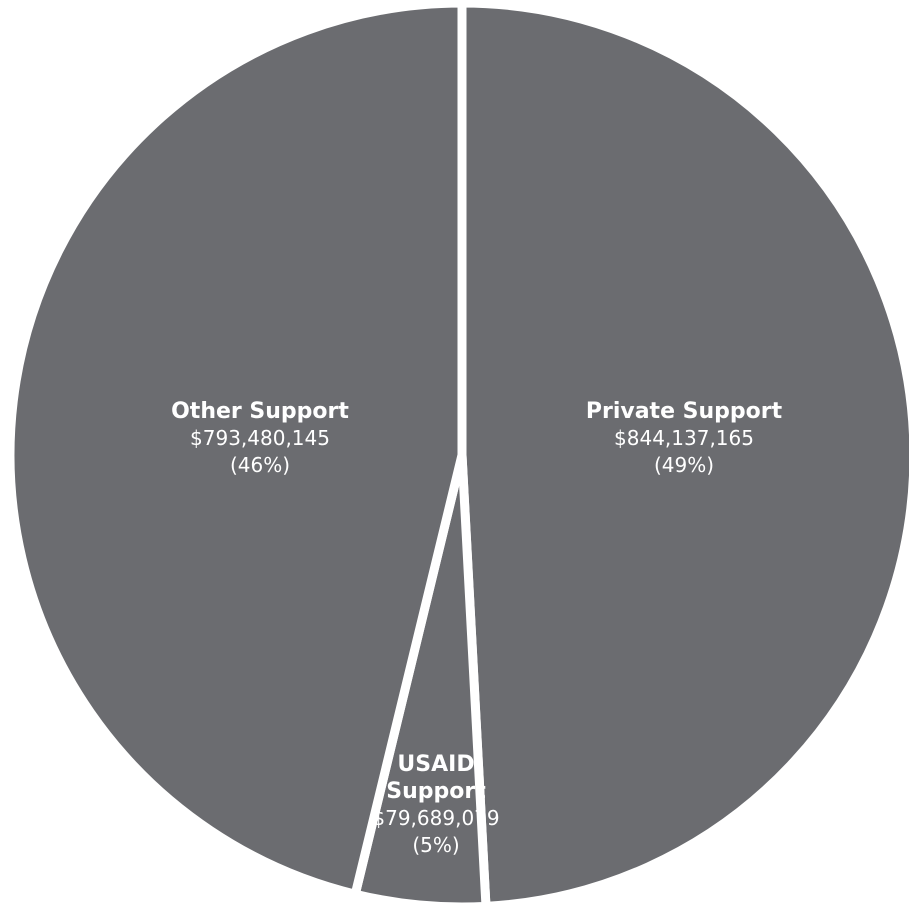 This screenshot has height=910, width=909. I want to click on slice-value-private-support: $844,137,165, so click(684, 438).